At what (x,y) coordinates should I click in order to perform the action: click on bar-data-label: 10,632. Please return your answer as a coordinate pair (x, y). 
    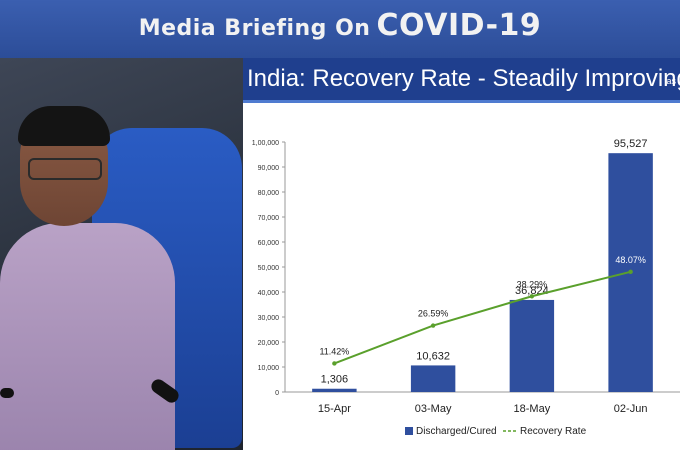
    Looking at the image, I should click on (433, 356).